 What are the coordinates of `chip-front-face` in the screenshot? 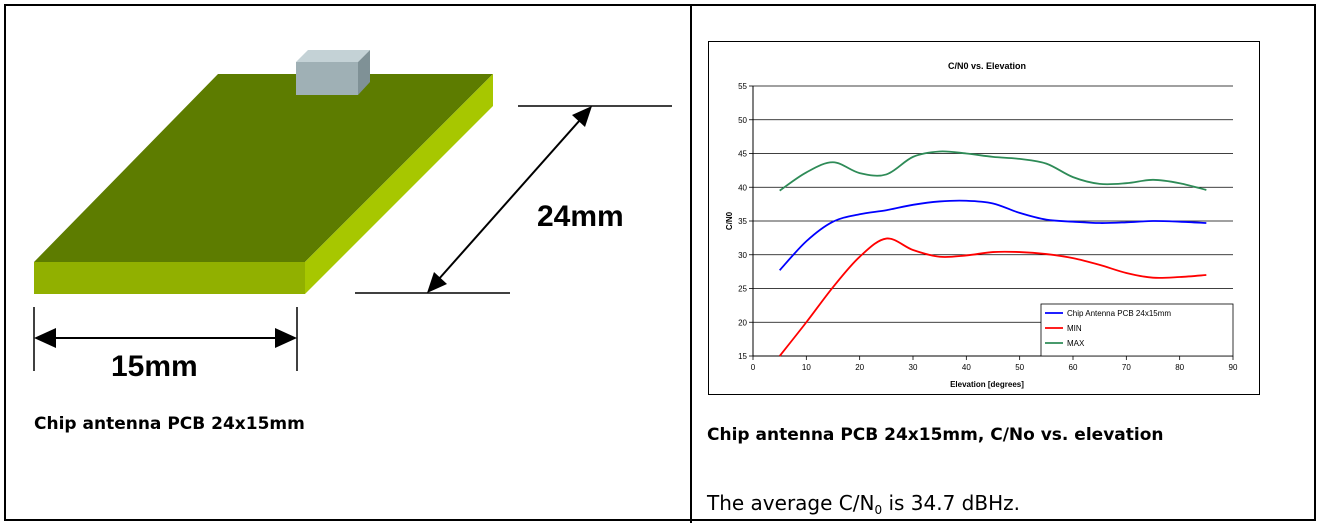 It's located at (327, 78).